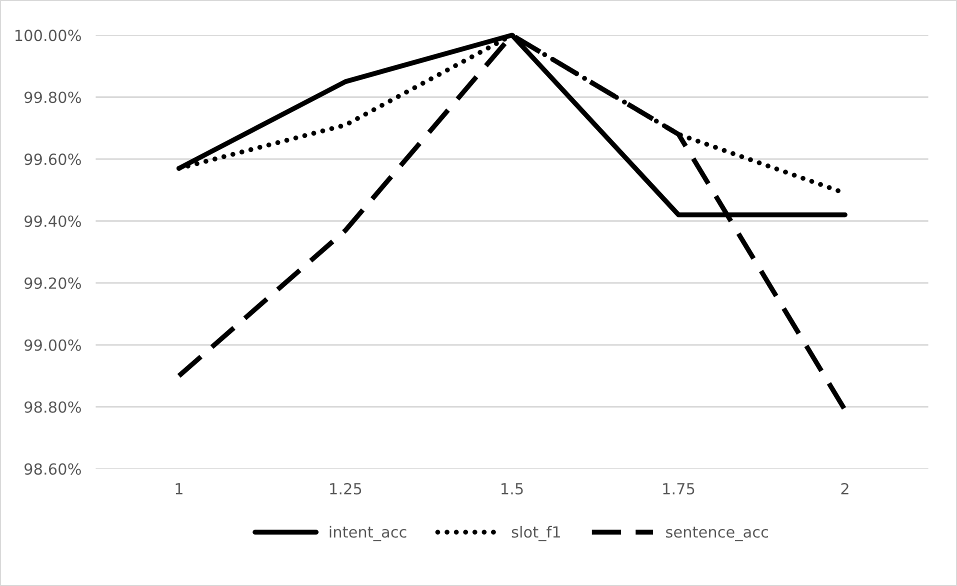  Describe the element at coordinates (52, 98) in the screenshot. I see `y-tick-label: 99.80%` at that location.